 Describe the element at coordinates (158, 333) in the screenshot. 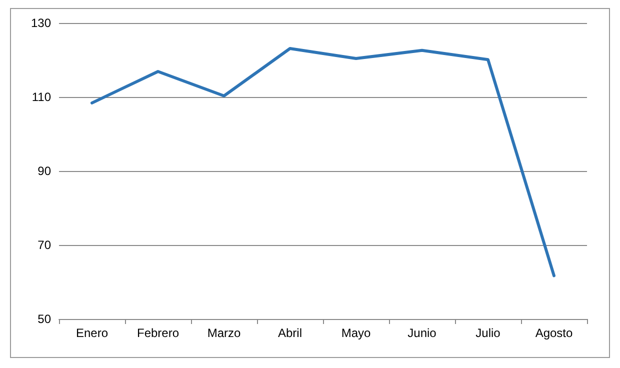

I see `x-tick-label: Febrero` at that location.